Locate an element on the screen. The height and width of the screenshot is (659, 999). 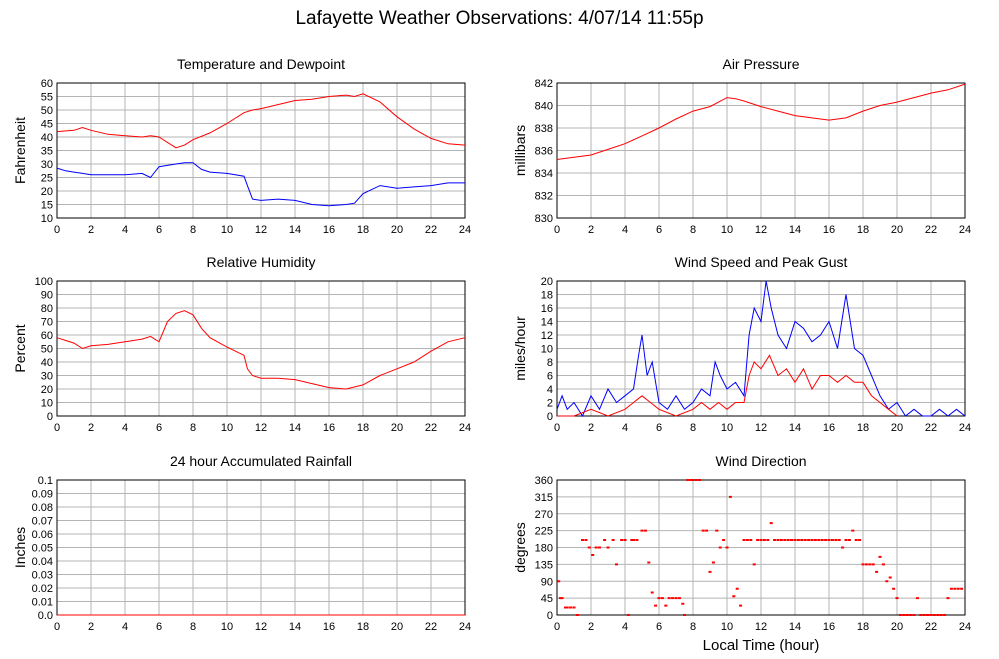
y-tick-label: 0.01 is located at coordinates (42, 603).